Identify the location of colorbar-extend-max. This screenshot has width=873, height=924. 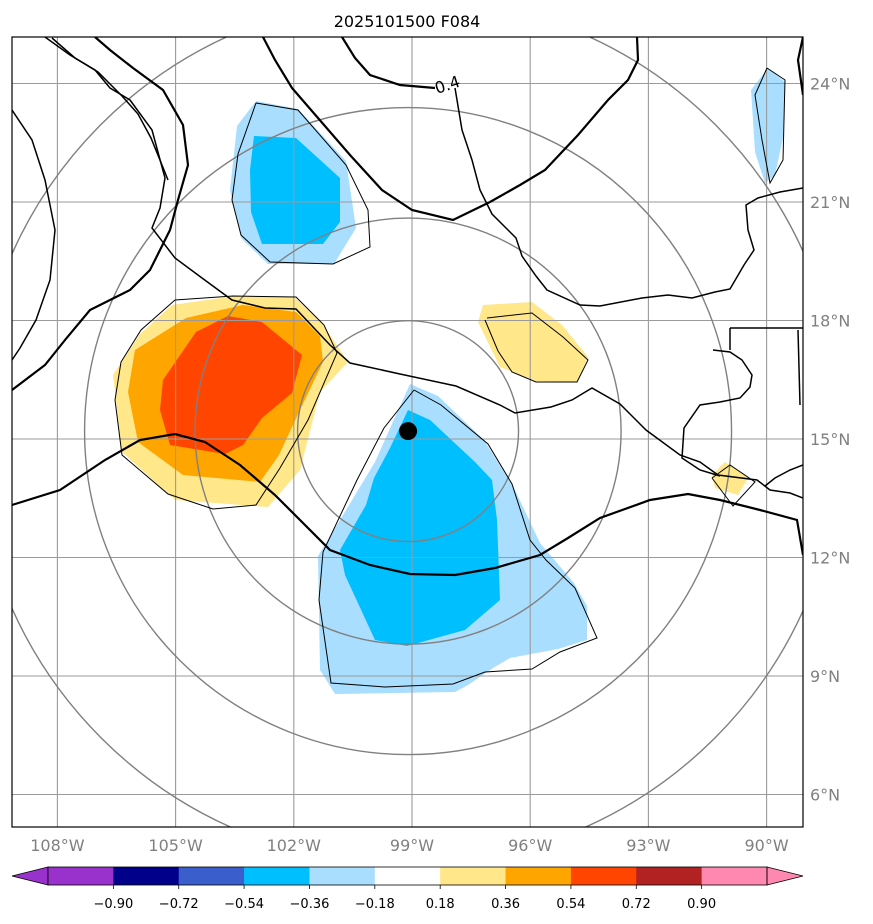
(785, 876).